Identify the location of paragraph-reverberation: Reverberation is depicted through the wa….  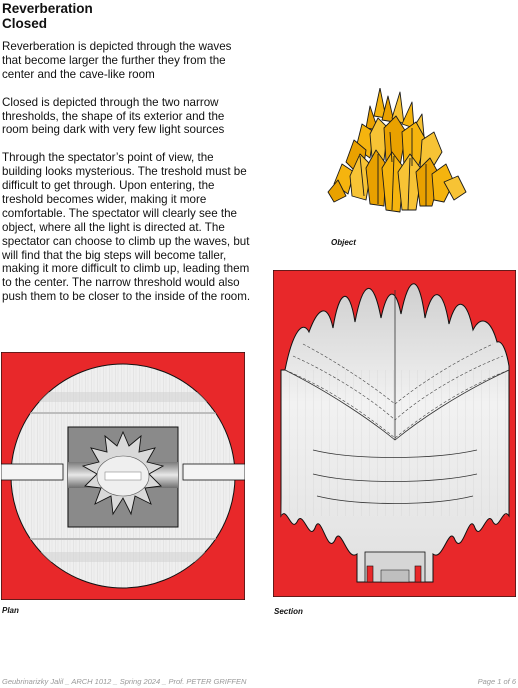
(117, 60).